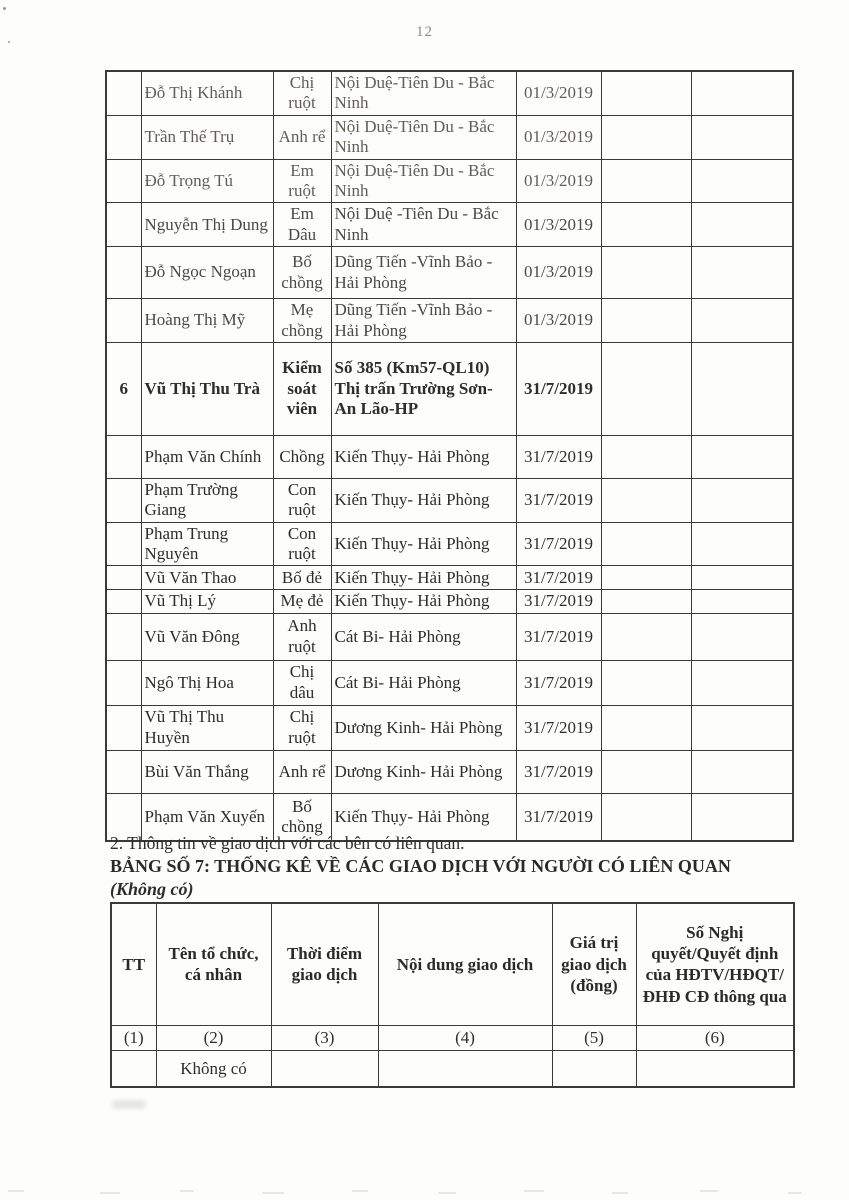 The width and height of the screenshot is (849, 1200). Describe the element at coordinates (452, 1037) in the screenshot. I see `column-numbers-row: (1) (2) (3) (4) (5) (6)` at that location.